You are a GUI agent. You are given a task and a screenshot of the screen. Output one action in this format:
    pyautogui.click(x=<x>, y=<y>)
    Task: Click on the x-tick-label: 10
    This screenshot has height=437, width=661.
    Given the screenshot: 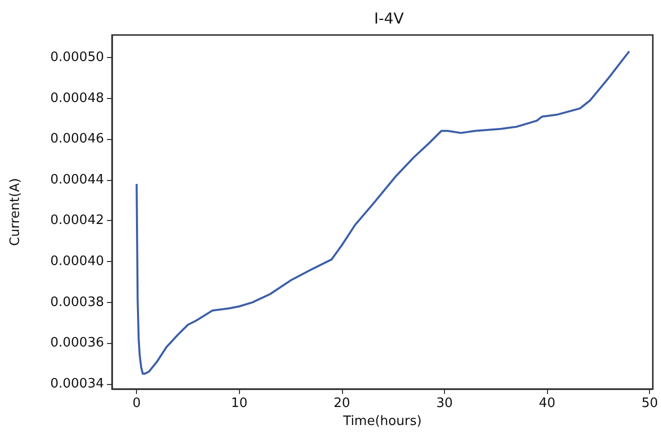 What is the action you would take?
    pyautogui.click(x=239, y=403)
    